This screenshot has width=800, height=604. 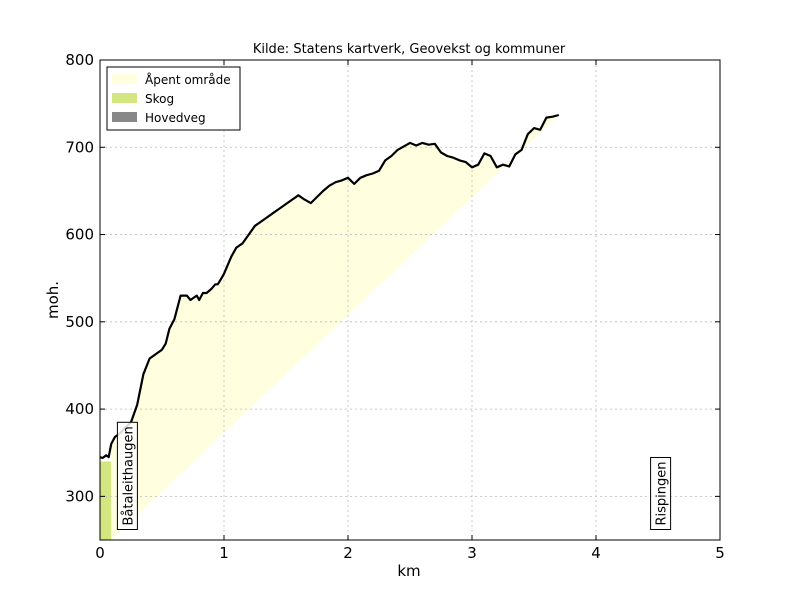 I want to click on x-tick-label-4: 4, so click(x=596, y=553).